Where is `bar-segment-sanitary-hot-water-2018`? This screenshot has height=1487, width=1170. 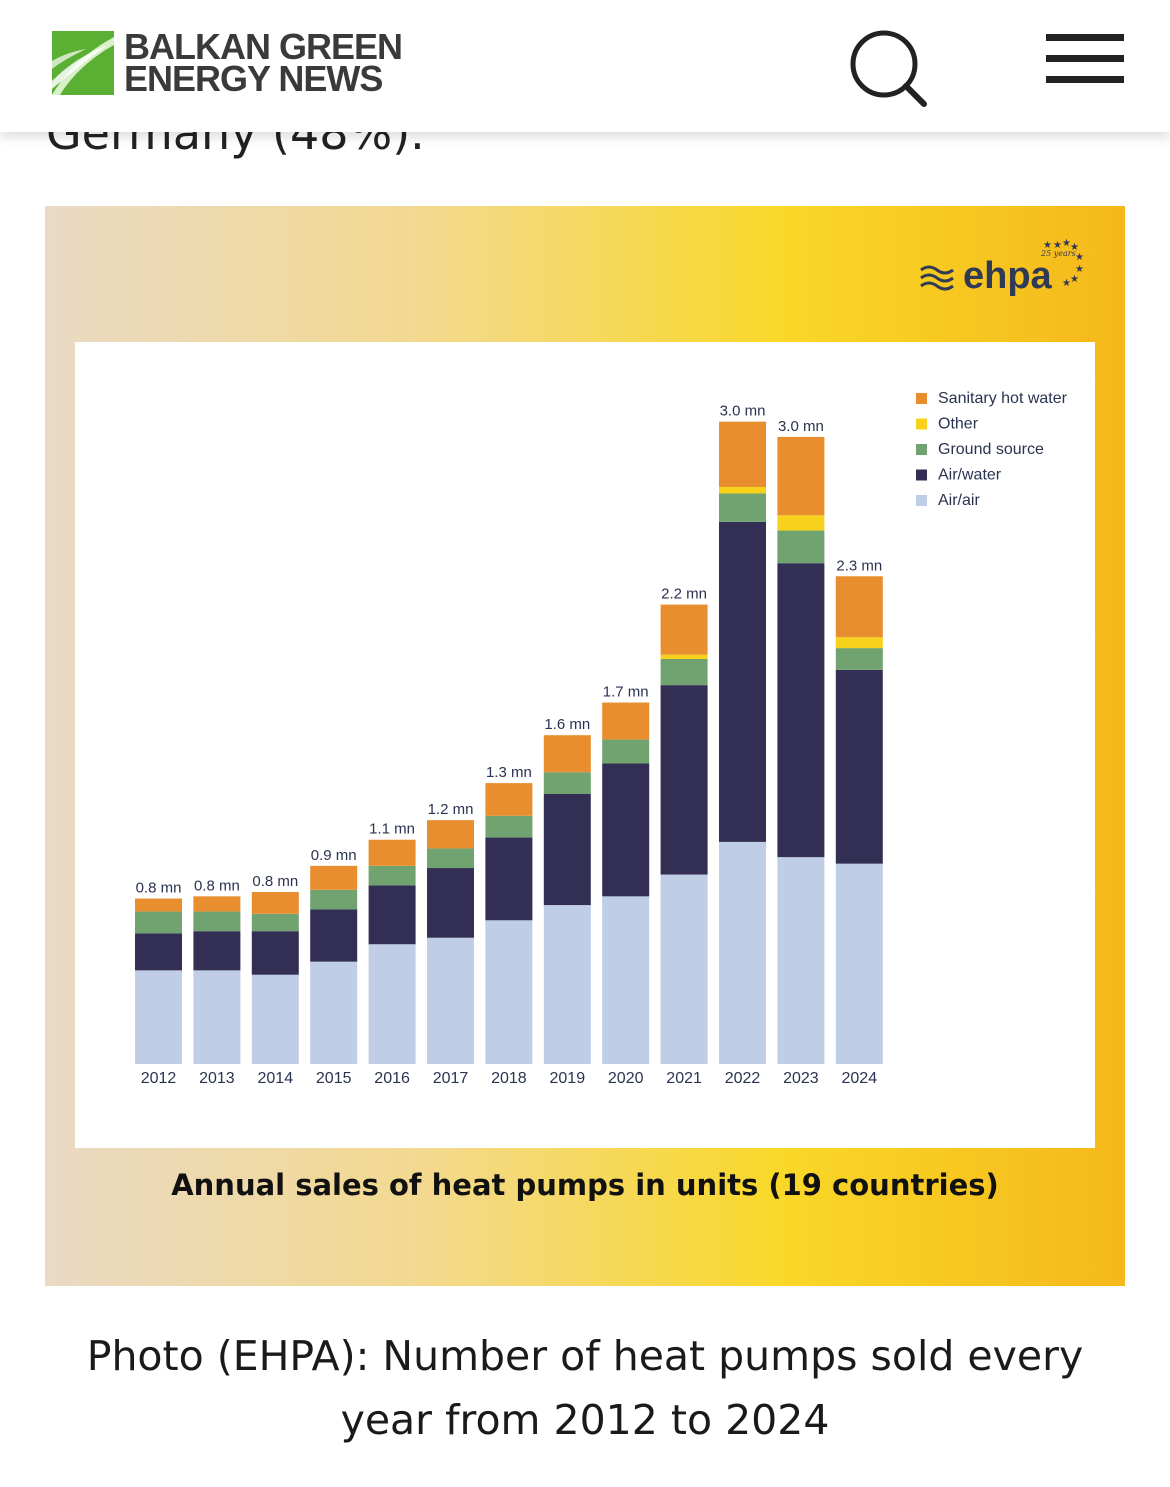 bar-segment-sanitary-hot-water-2018 is located at coordinates (509, 799).